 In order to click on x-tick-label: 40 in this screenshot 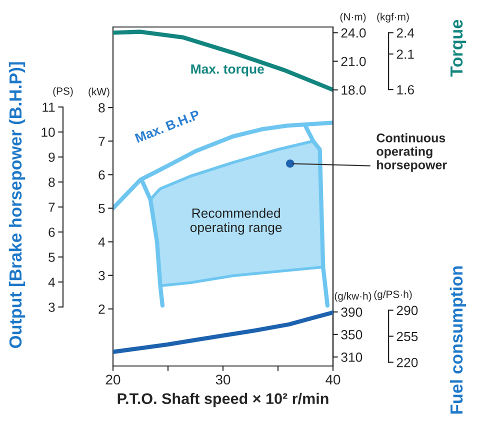, I will do `click(333, 379)`.